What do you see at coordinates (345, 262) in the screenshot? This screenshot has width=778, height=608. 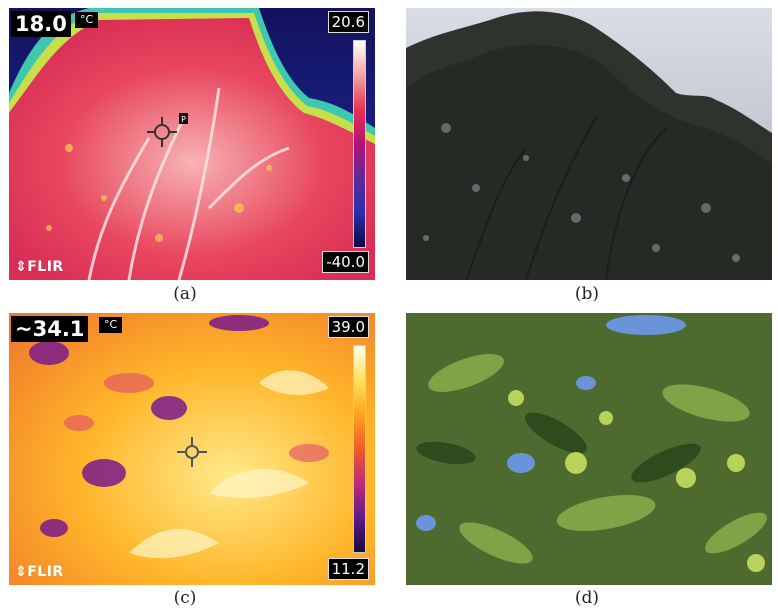 I see `scale-min-label: -40.0` at bounding box center [345, 262].